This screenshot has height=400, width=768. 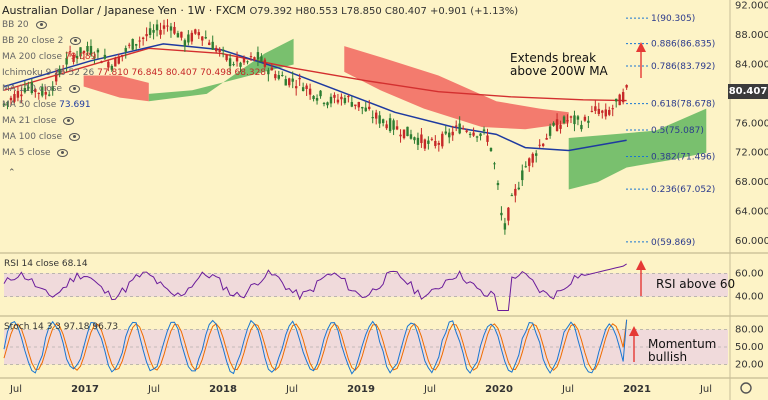 I want to click on legend-ichimoku-label: Ichimoku 9 26 52 26, so click(x=48, y=73).